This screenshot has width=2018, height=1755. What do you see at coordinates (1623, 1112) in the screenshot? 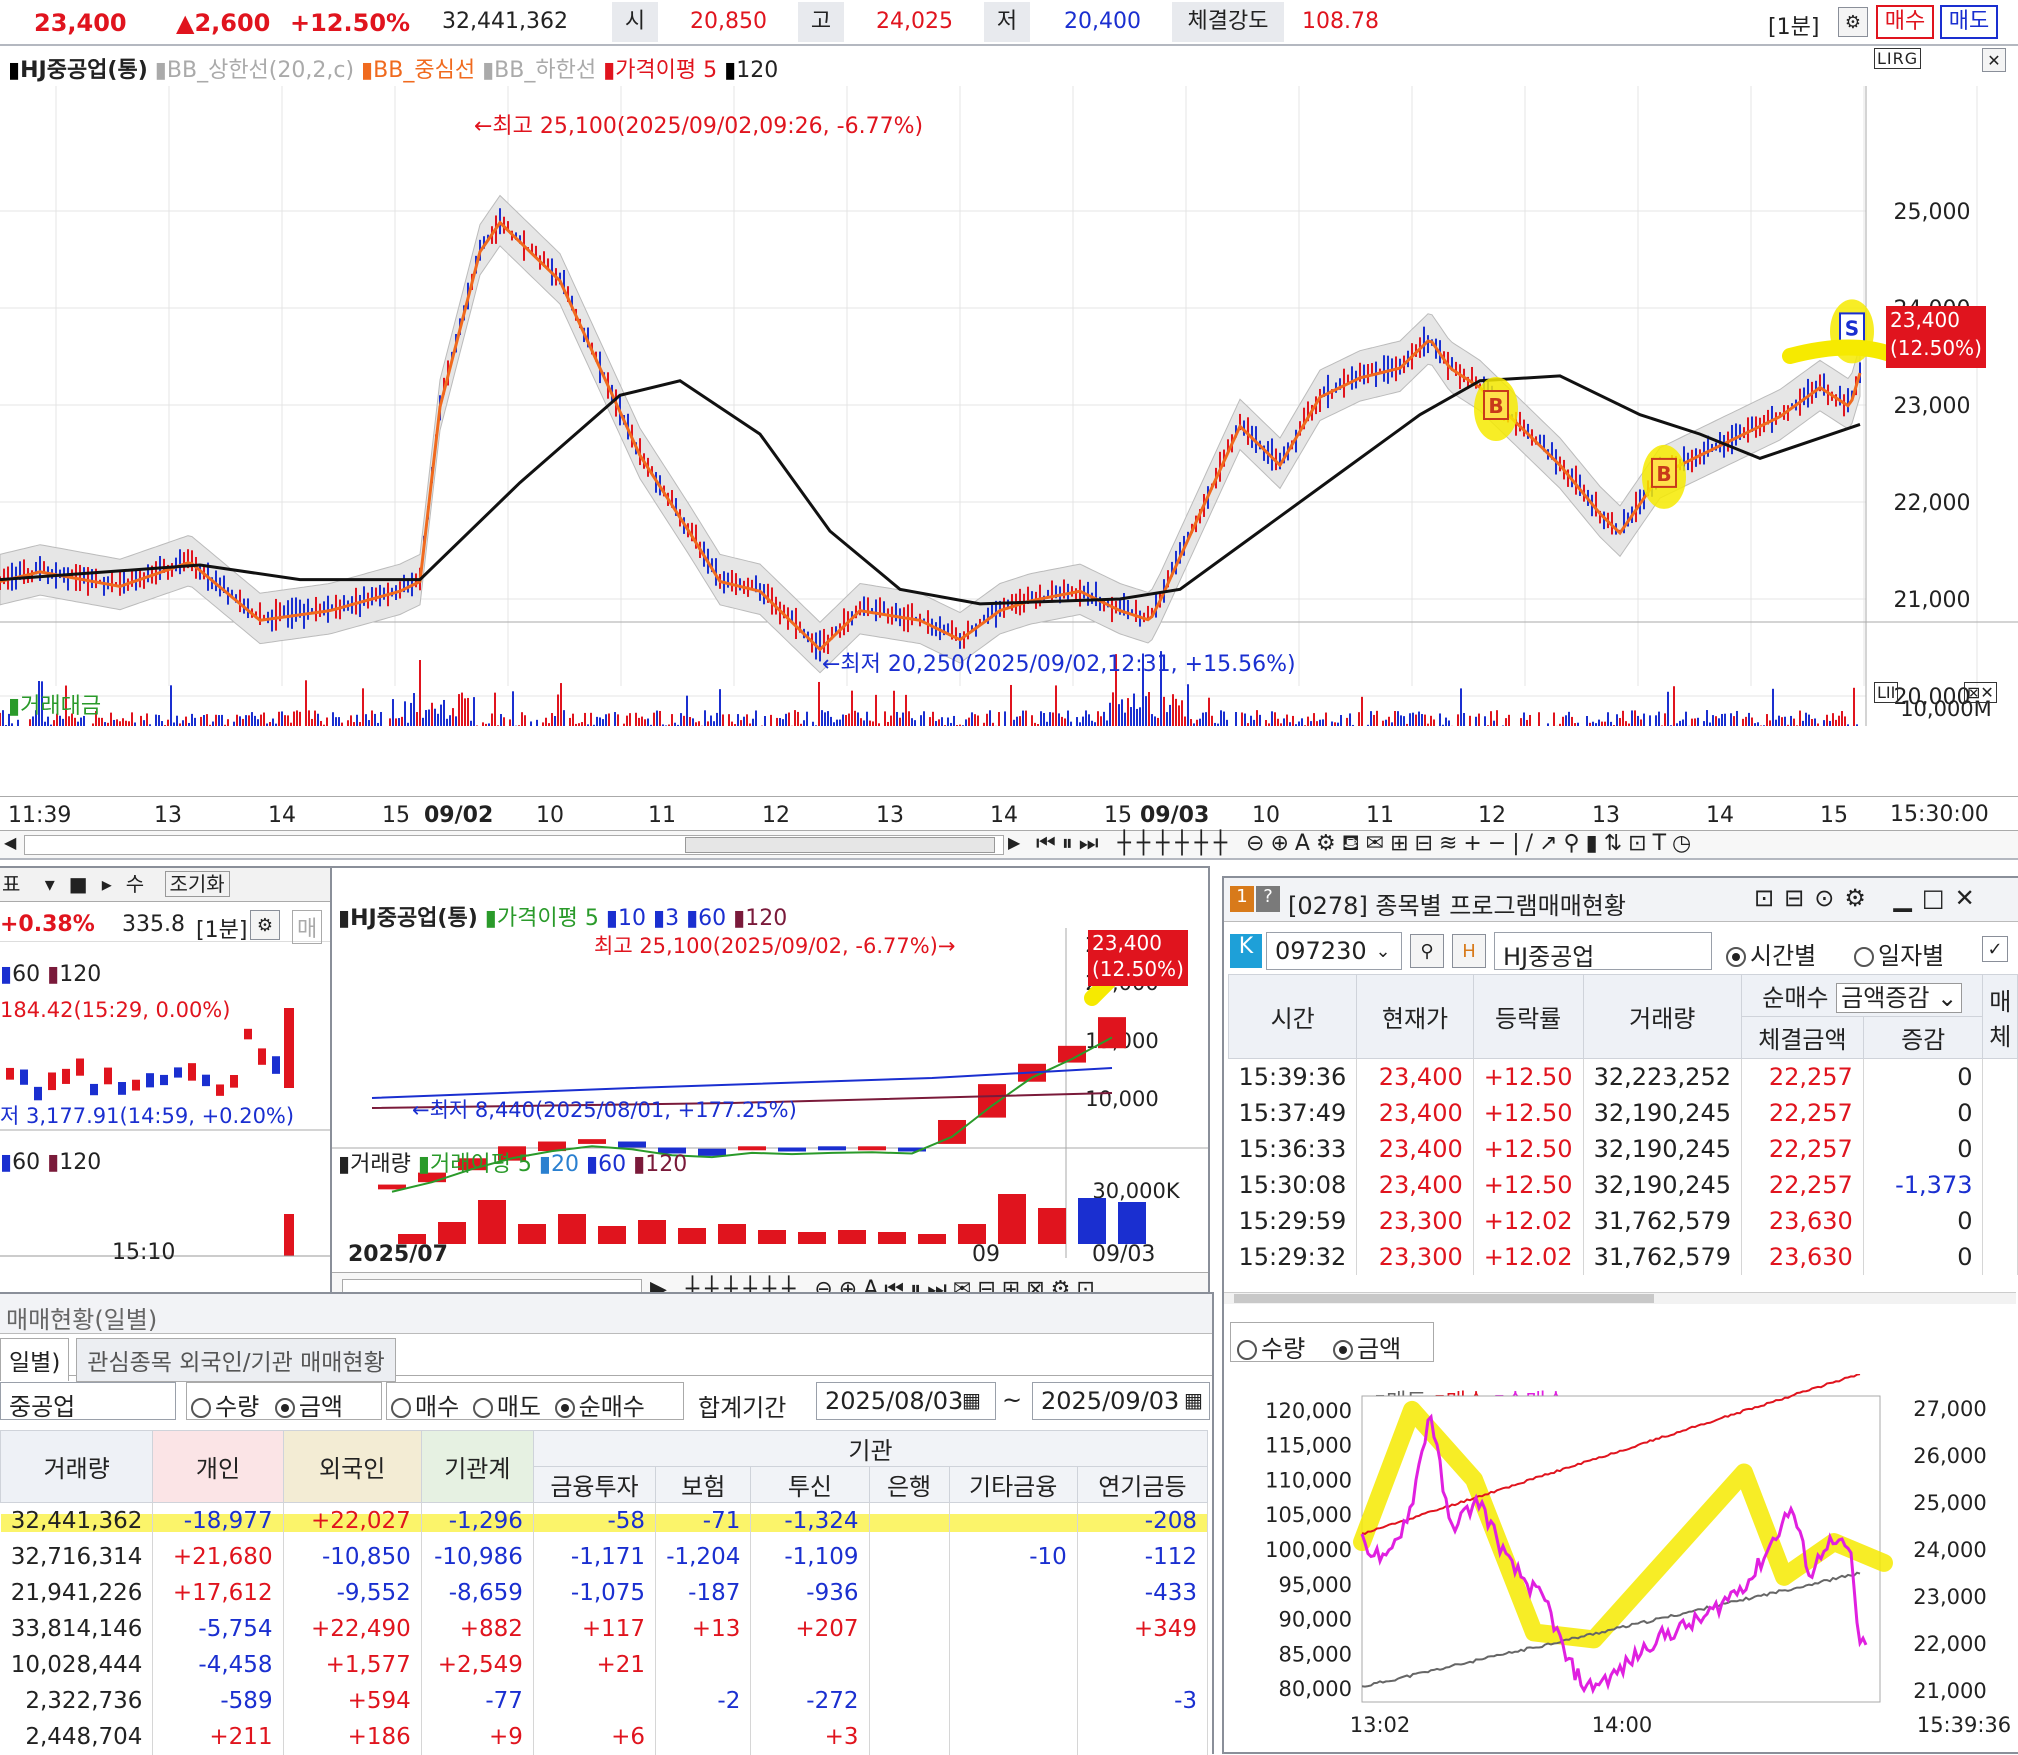
I see `table-row: 15:37:49 23,400 +12.50 32,190,245 22,257 0` at bounding box center [1623, 1112].